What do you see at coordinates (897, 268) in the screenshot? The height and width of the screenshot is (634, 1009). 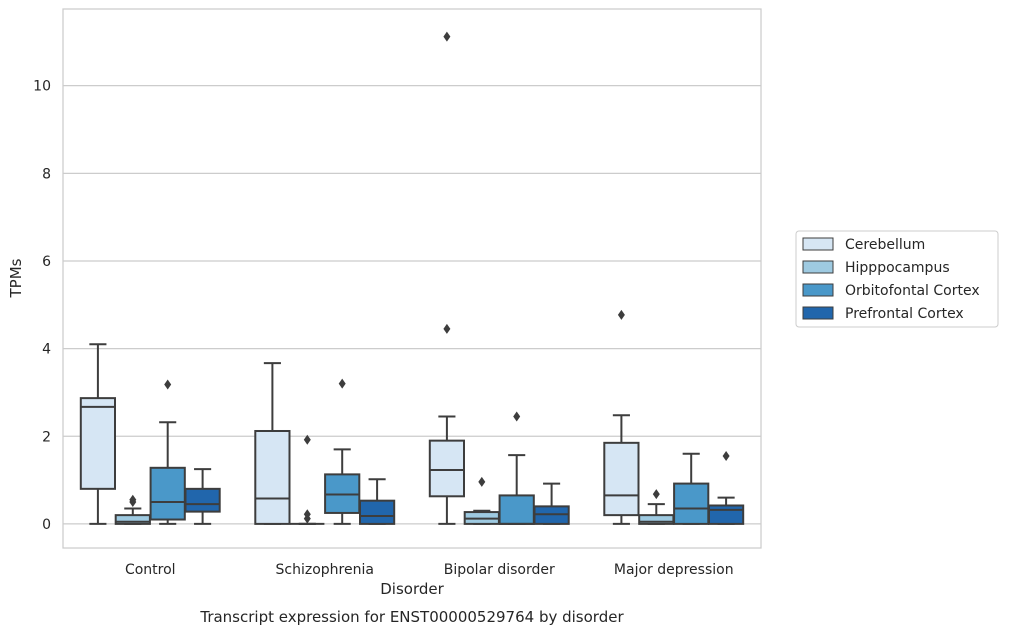 I see `legend-label: Hipppocampus` at bounding box center [897, 268].